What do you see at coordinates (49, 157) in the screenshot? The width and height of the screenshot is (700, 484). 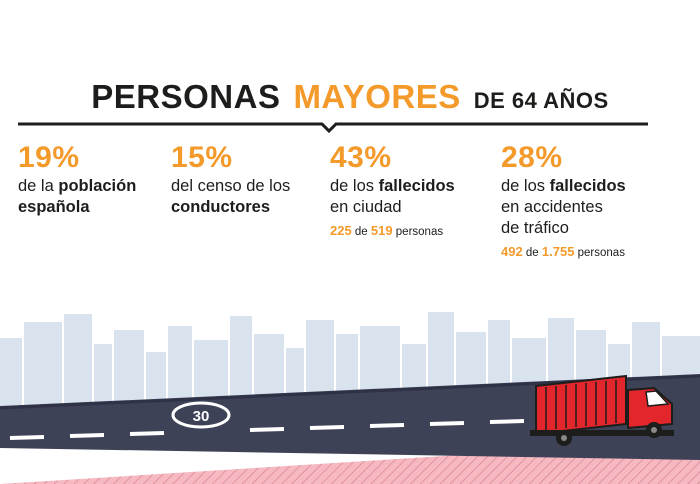 I see `stat-percent: 19%` at bounding box center [49, 157].